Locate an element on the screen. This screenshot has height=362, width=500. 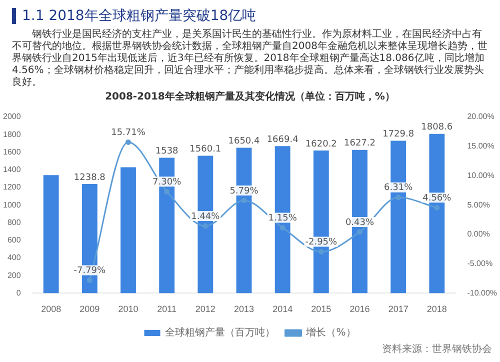
x-tick-label: 2016 is located at coordinates (360, 309).